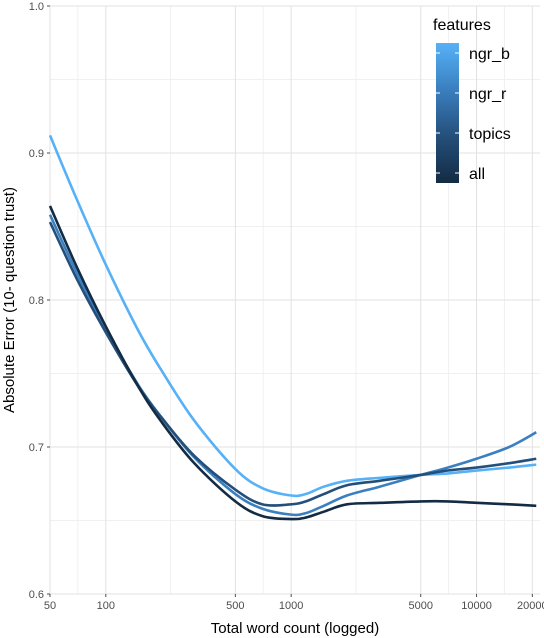 The image size is (544, 638). I want to click on legend-label-ngr-b: ngr_b, so click(489, 54).